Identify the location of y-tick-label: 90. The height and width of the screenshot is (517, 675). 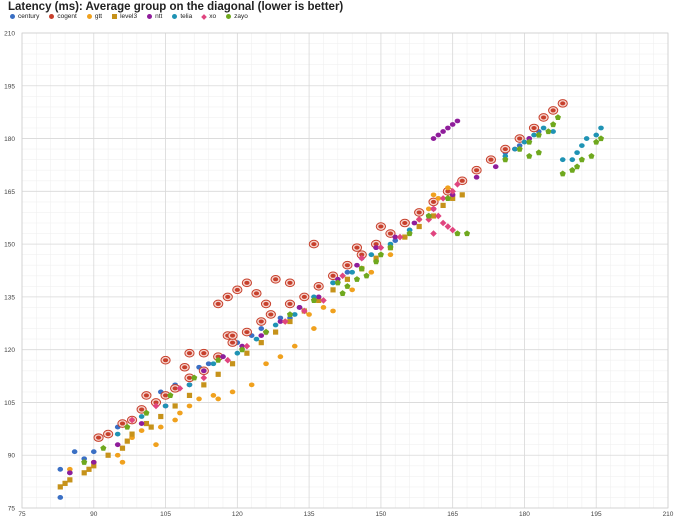
(12, 456).